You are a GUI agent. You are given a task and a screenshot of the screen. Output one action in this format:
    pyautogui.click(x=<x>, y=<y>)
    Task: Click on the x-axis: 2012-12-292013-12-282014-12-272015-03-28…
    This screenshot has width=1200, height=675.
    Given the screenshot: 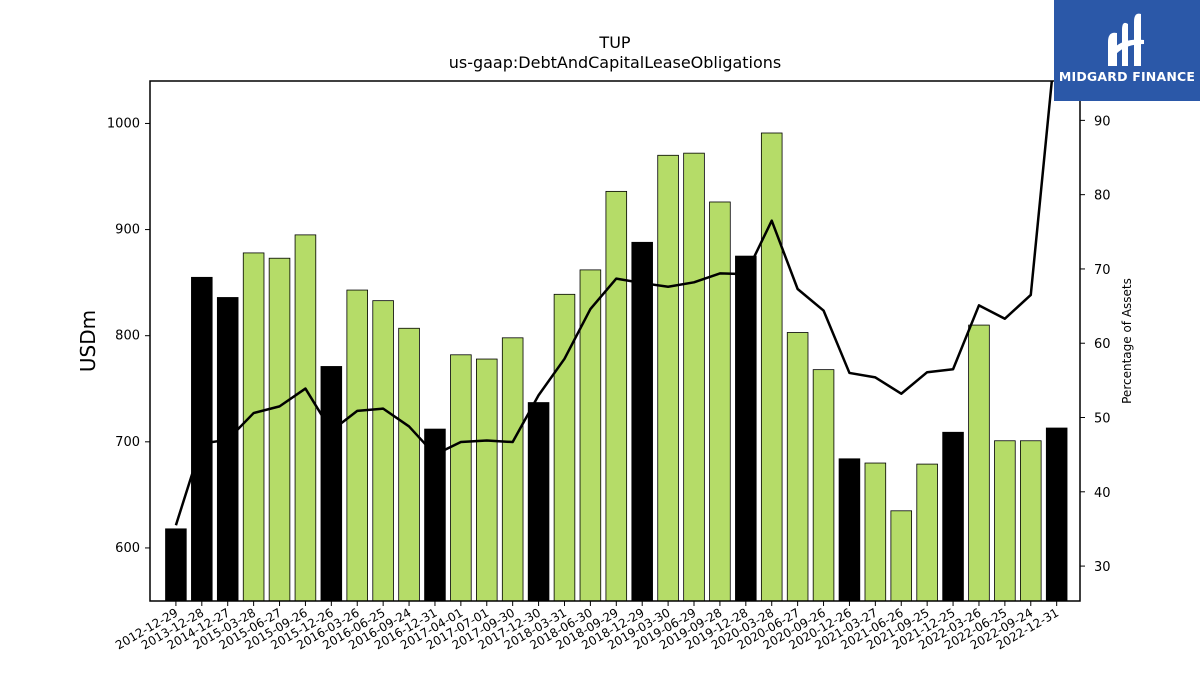 What is the action you would take?
    pyautogui.click(x=587, y=626)
    